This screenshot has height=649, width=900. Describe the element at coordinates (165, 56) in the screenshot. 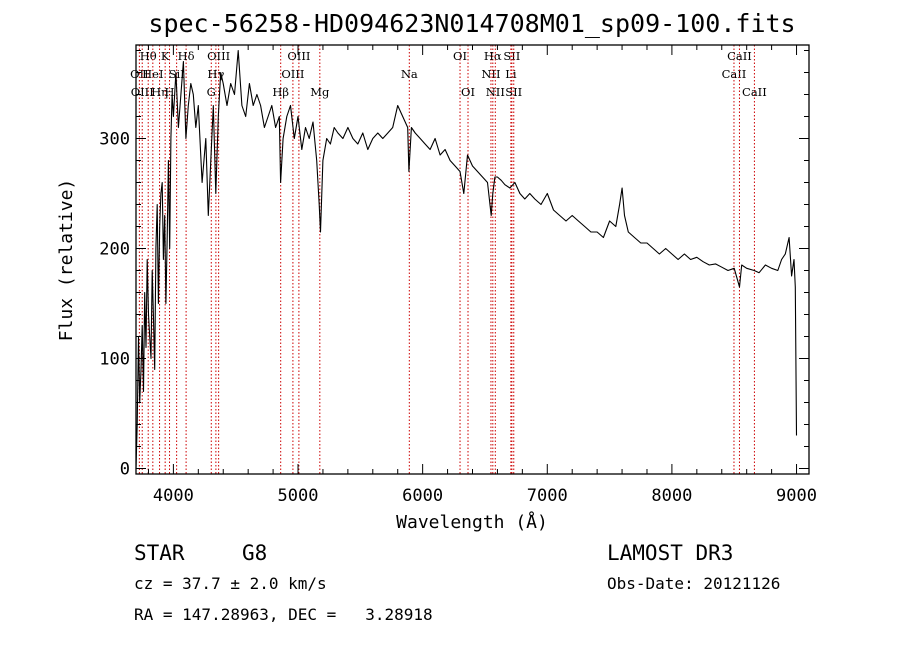

I see `line-marker-label: K` at that location.